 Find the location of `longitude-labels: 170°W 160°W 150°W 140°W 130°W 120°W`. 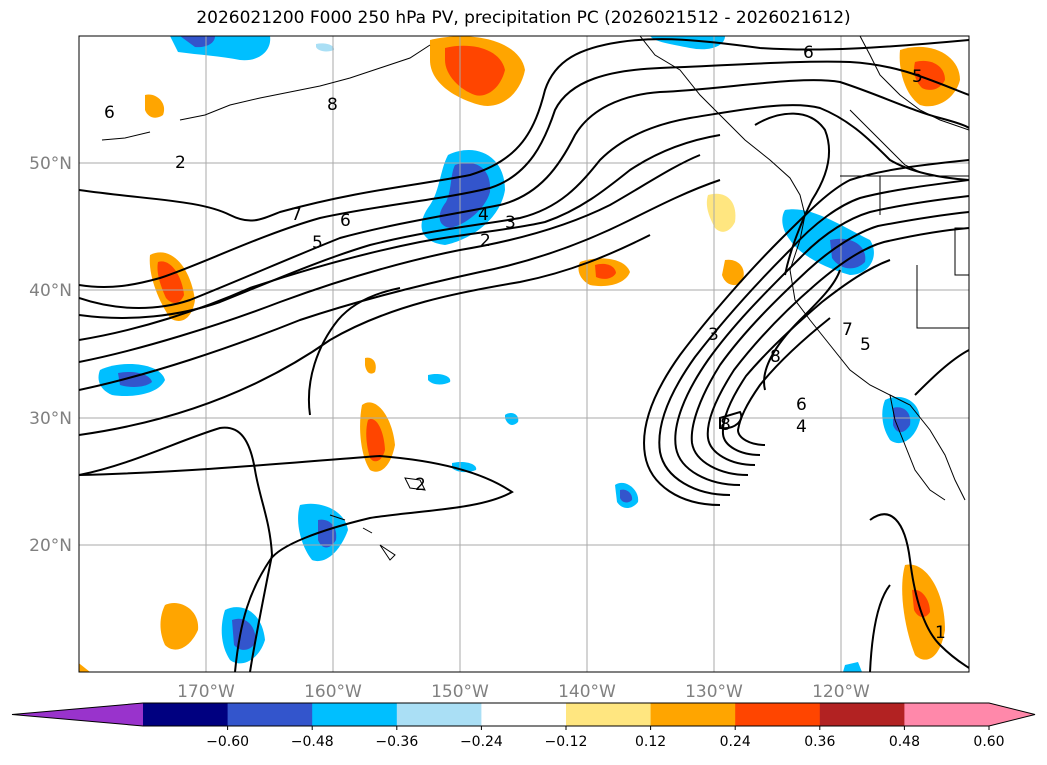

longitude-labels: 170°W 160°W 150°W 140°W 130°W 120°W is located at coordinates (523, 692).